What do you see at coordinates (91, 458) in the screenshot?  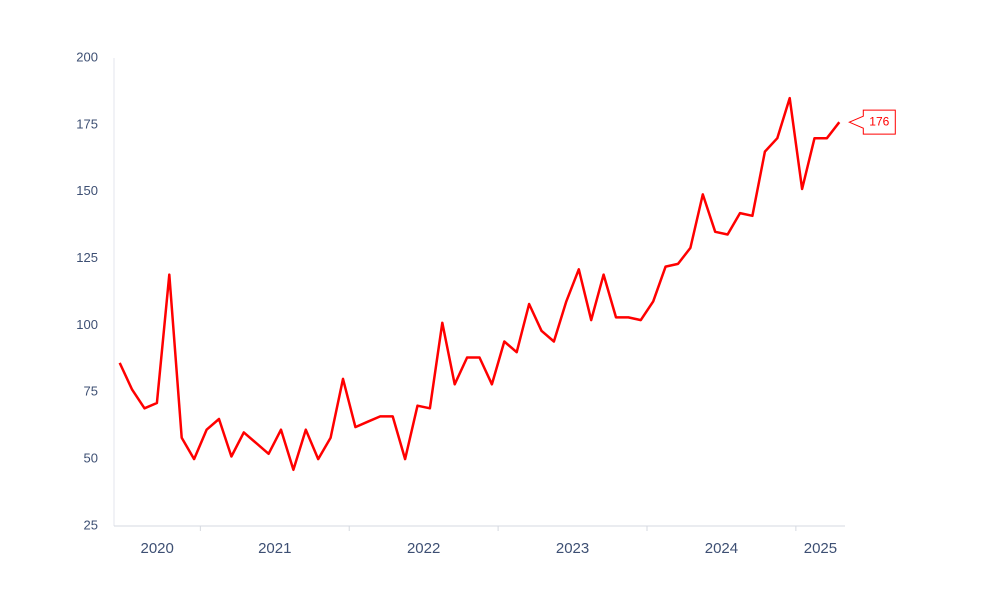 I see `y-tick-label: 50` at bounding box center [91, 458].